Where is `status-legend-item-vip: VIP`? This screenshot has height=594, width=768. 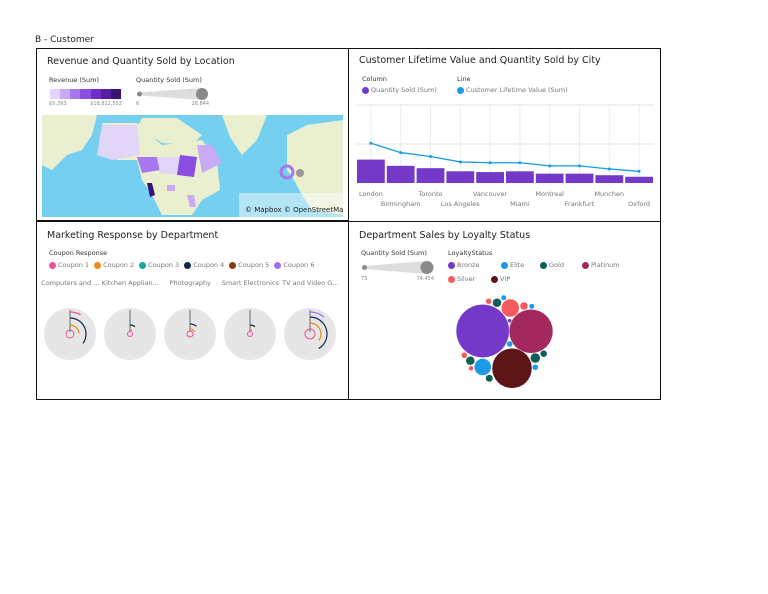
status-legend-item-vip: VIP is located at coordinates (500, 279).